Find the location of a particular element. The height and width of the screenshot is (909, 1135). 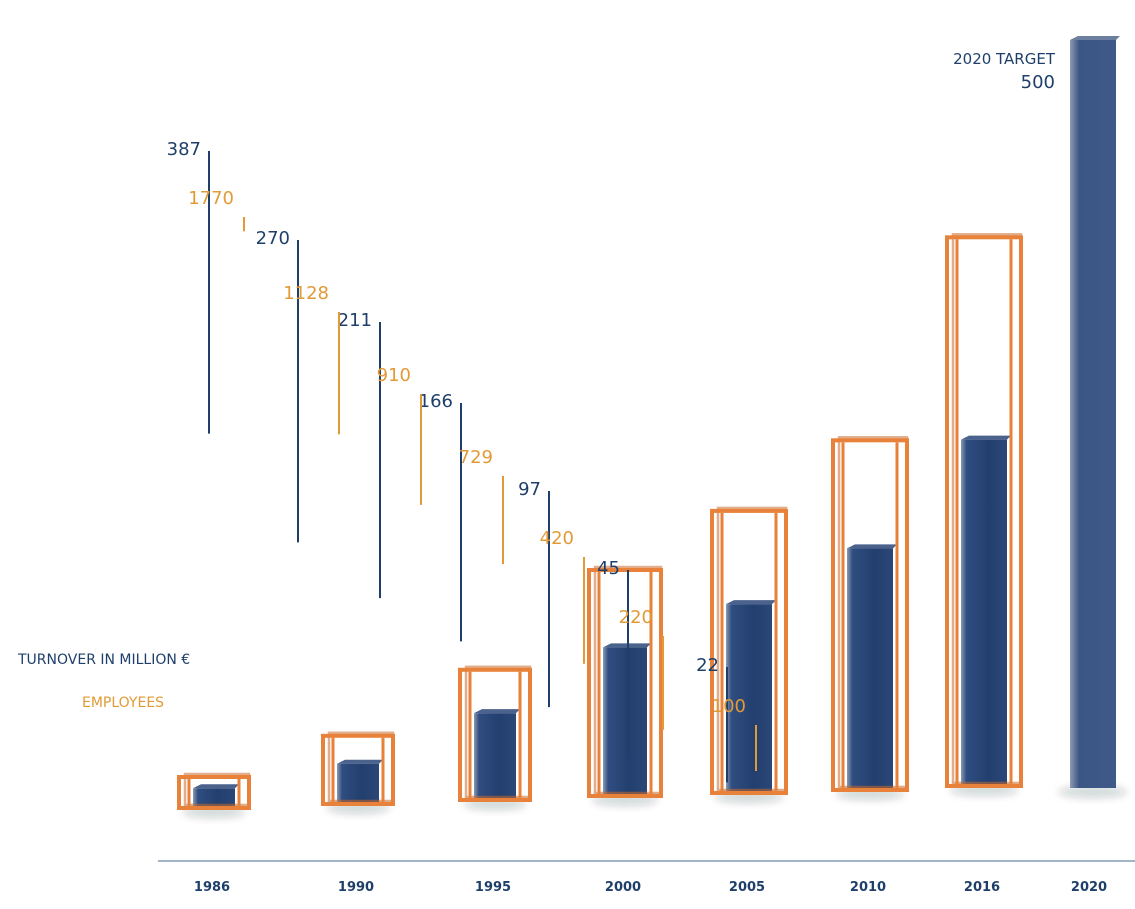

employees-frame-2005 is located at coordinates (749, 650).